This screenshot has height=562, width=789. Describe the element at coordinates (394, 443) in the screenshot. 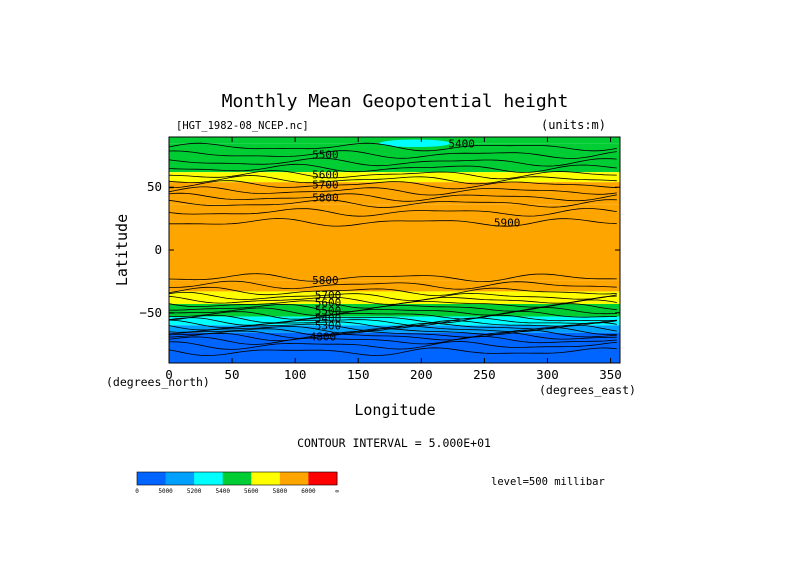

I see `contour-interval-text: CONTOUR INTERVAL = 5.000E+01` at that location.